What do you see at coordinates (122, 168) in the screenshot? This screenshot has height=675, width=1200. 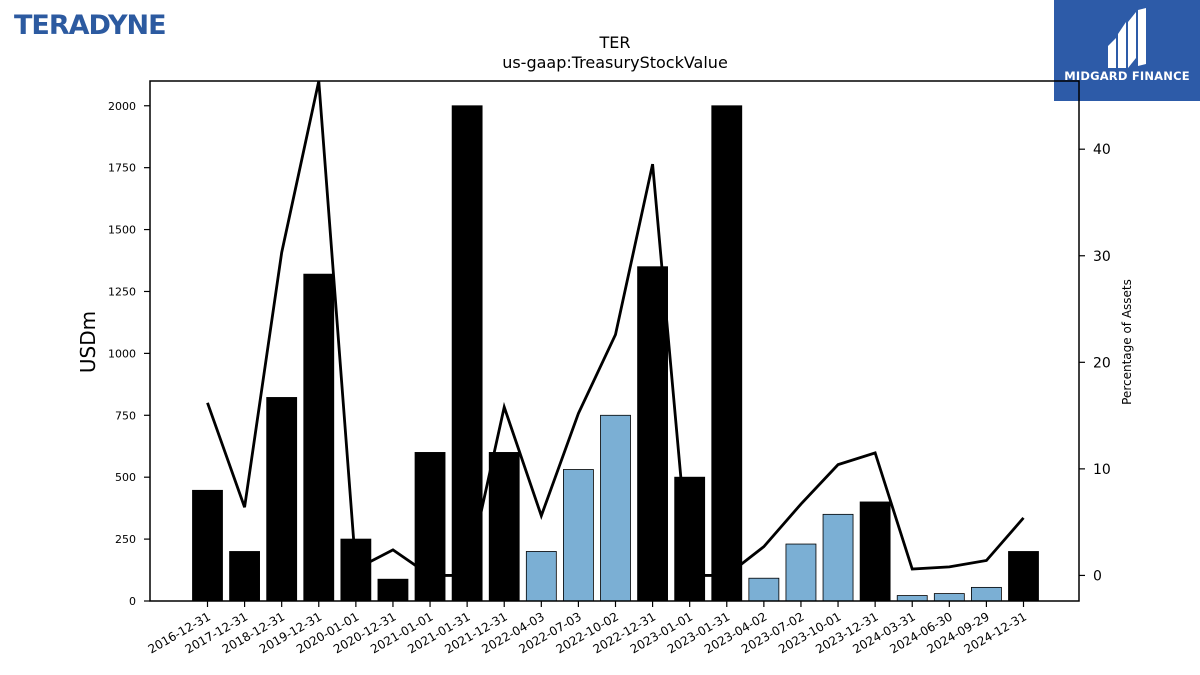 I see `y-tick-label: 1750` at bounding box center [122, 168].